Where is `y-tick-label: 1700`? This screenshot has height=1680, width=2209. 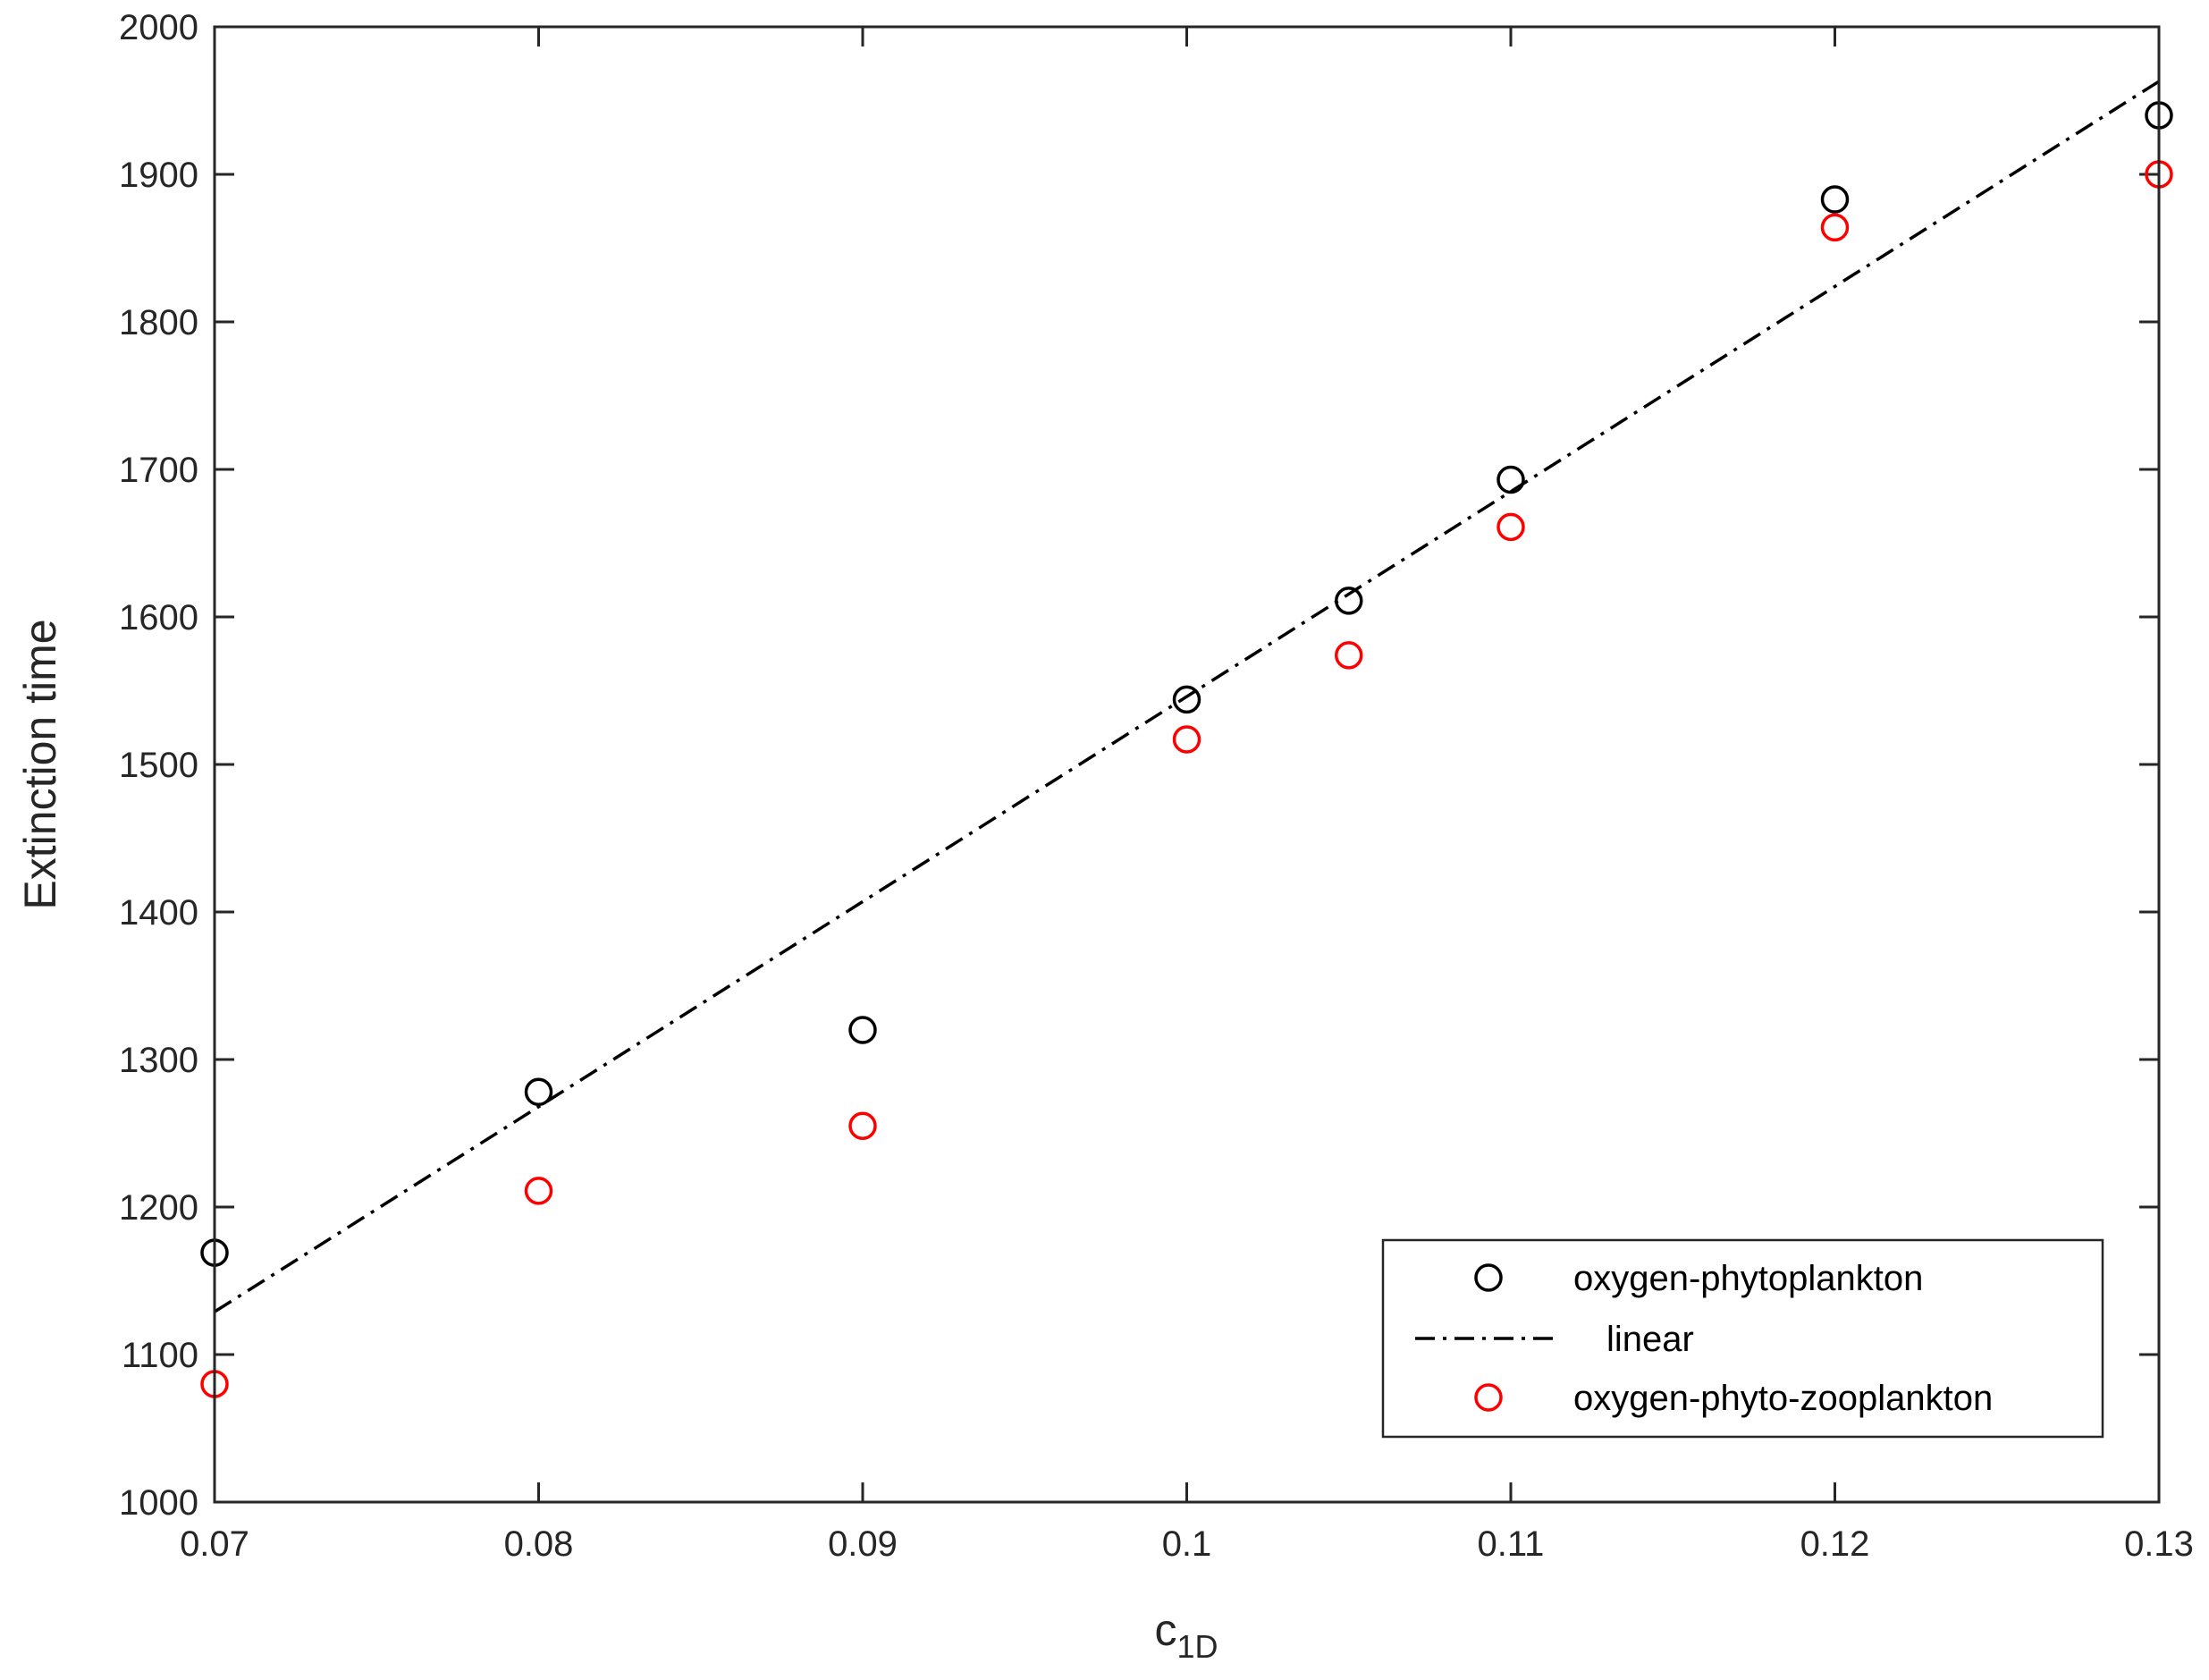
y-tick-label: 1700 is located at coordinates (158, 471).